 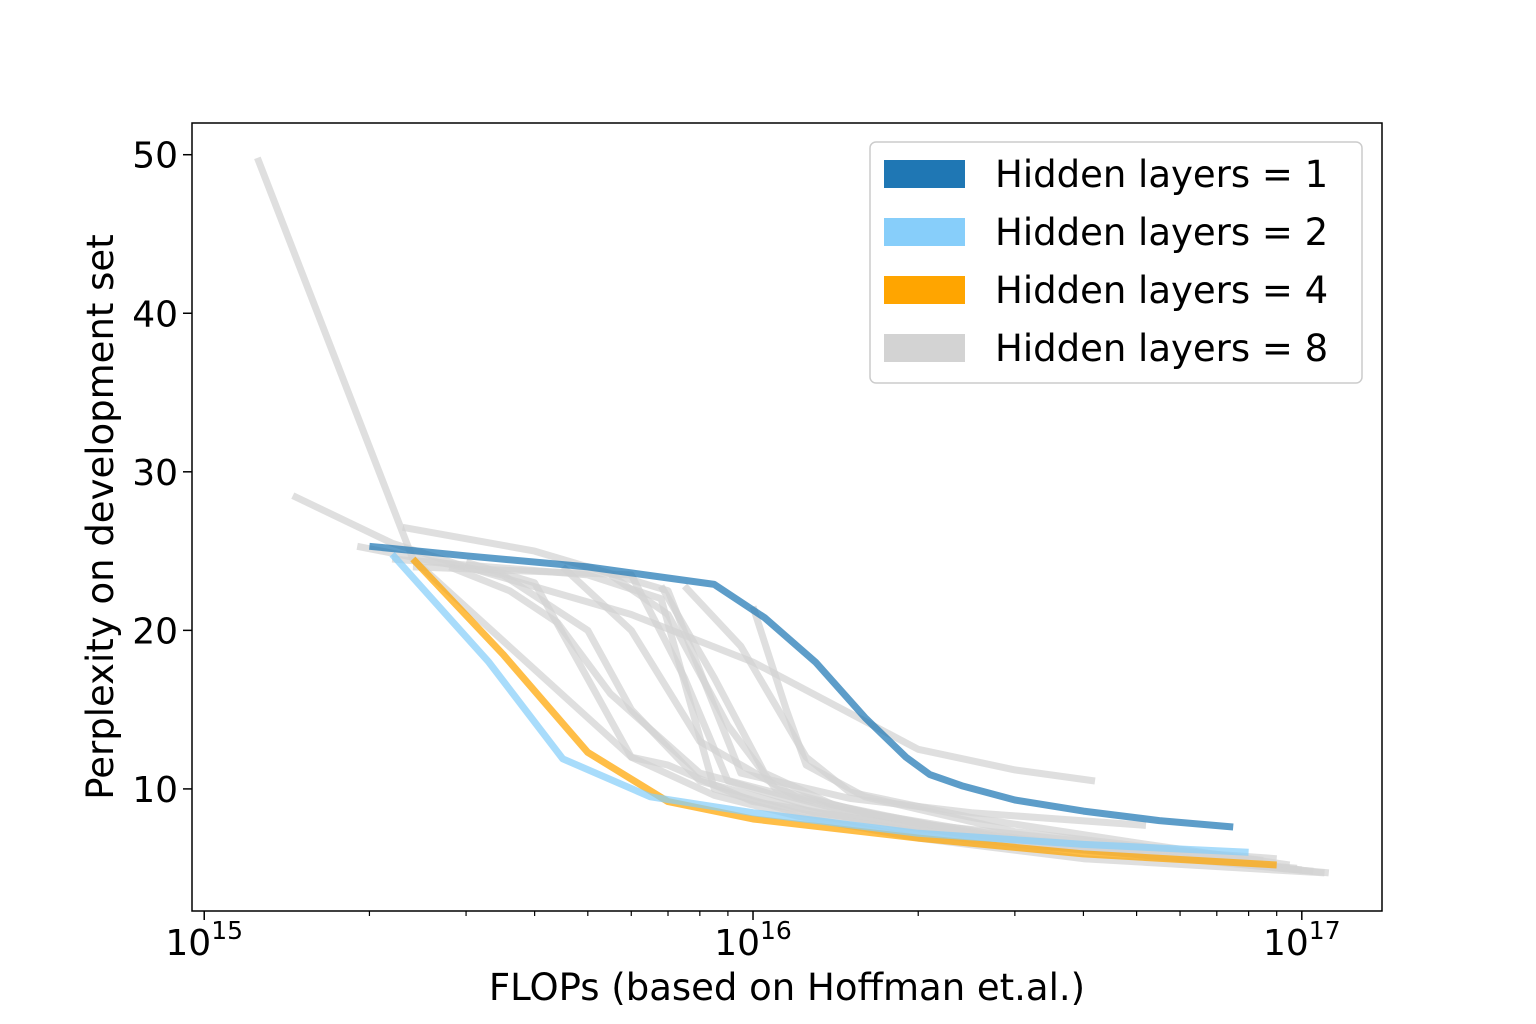 I want to click on legend-label: Hidden layers = 8, so click(x=1161, y=348).